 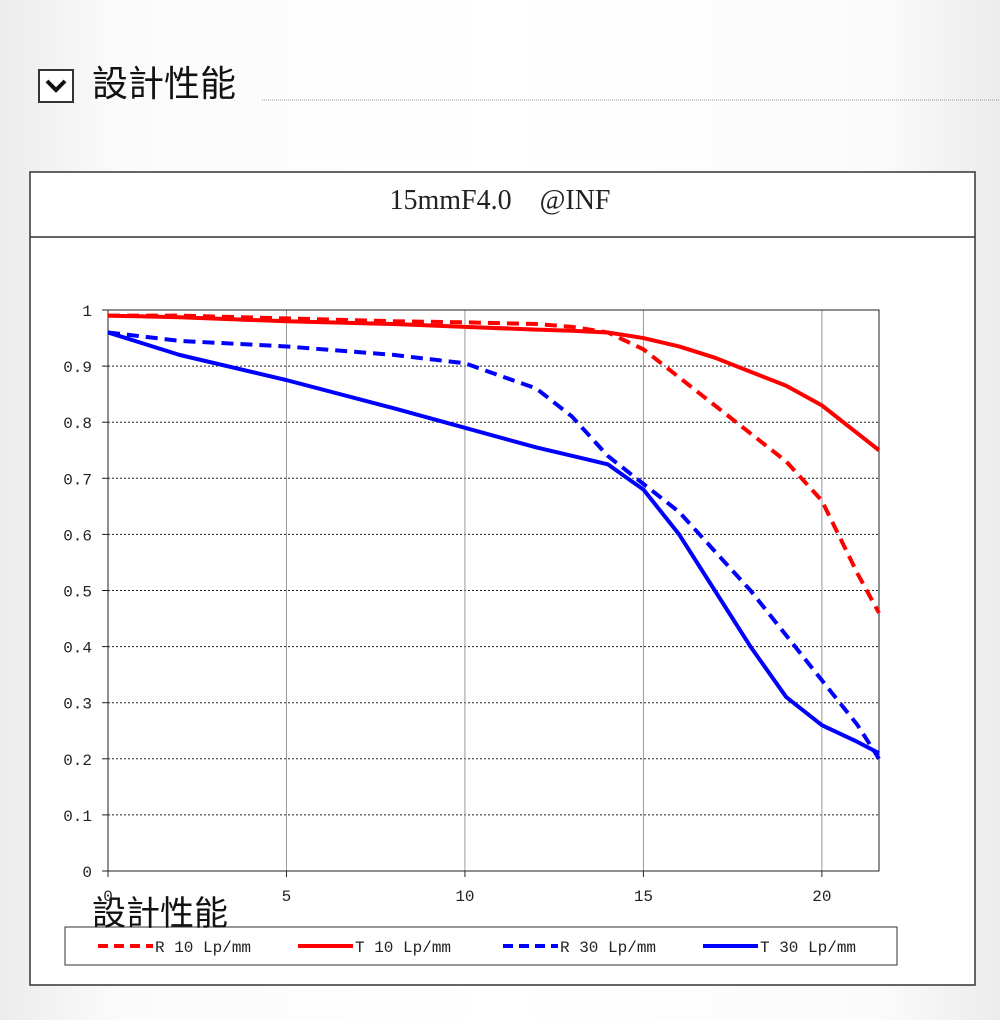 I want to click on x-tick-label: 5, so click(x=287, y=897).